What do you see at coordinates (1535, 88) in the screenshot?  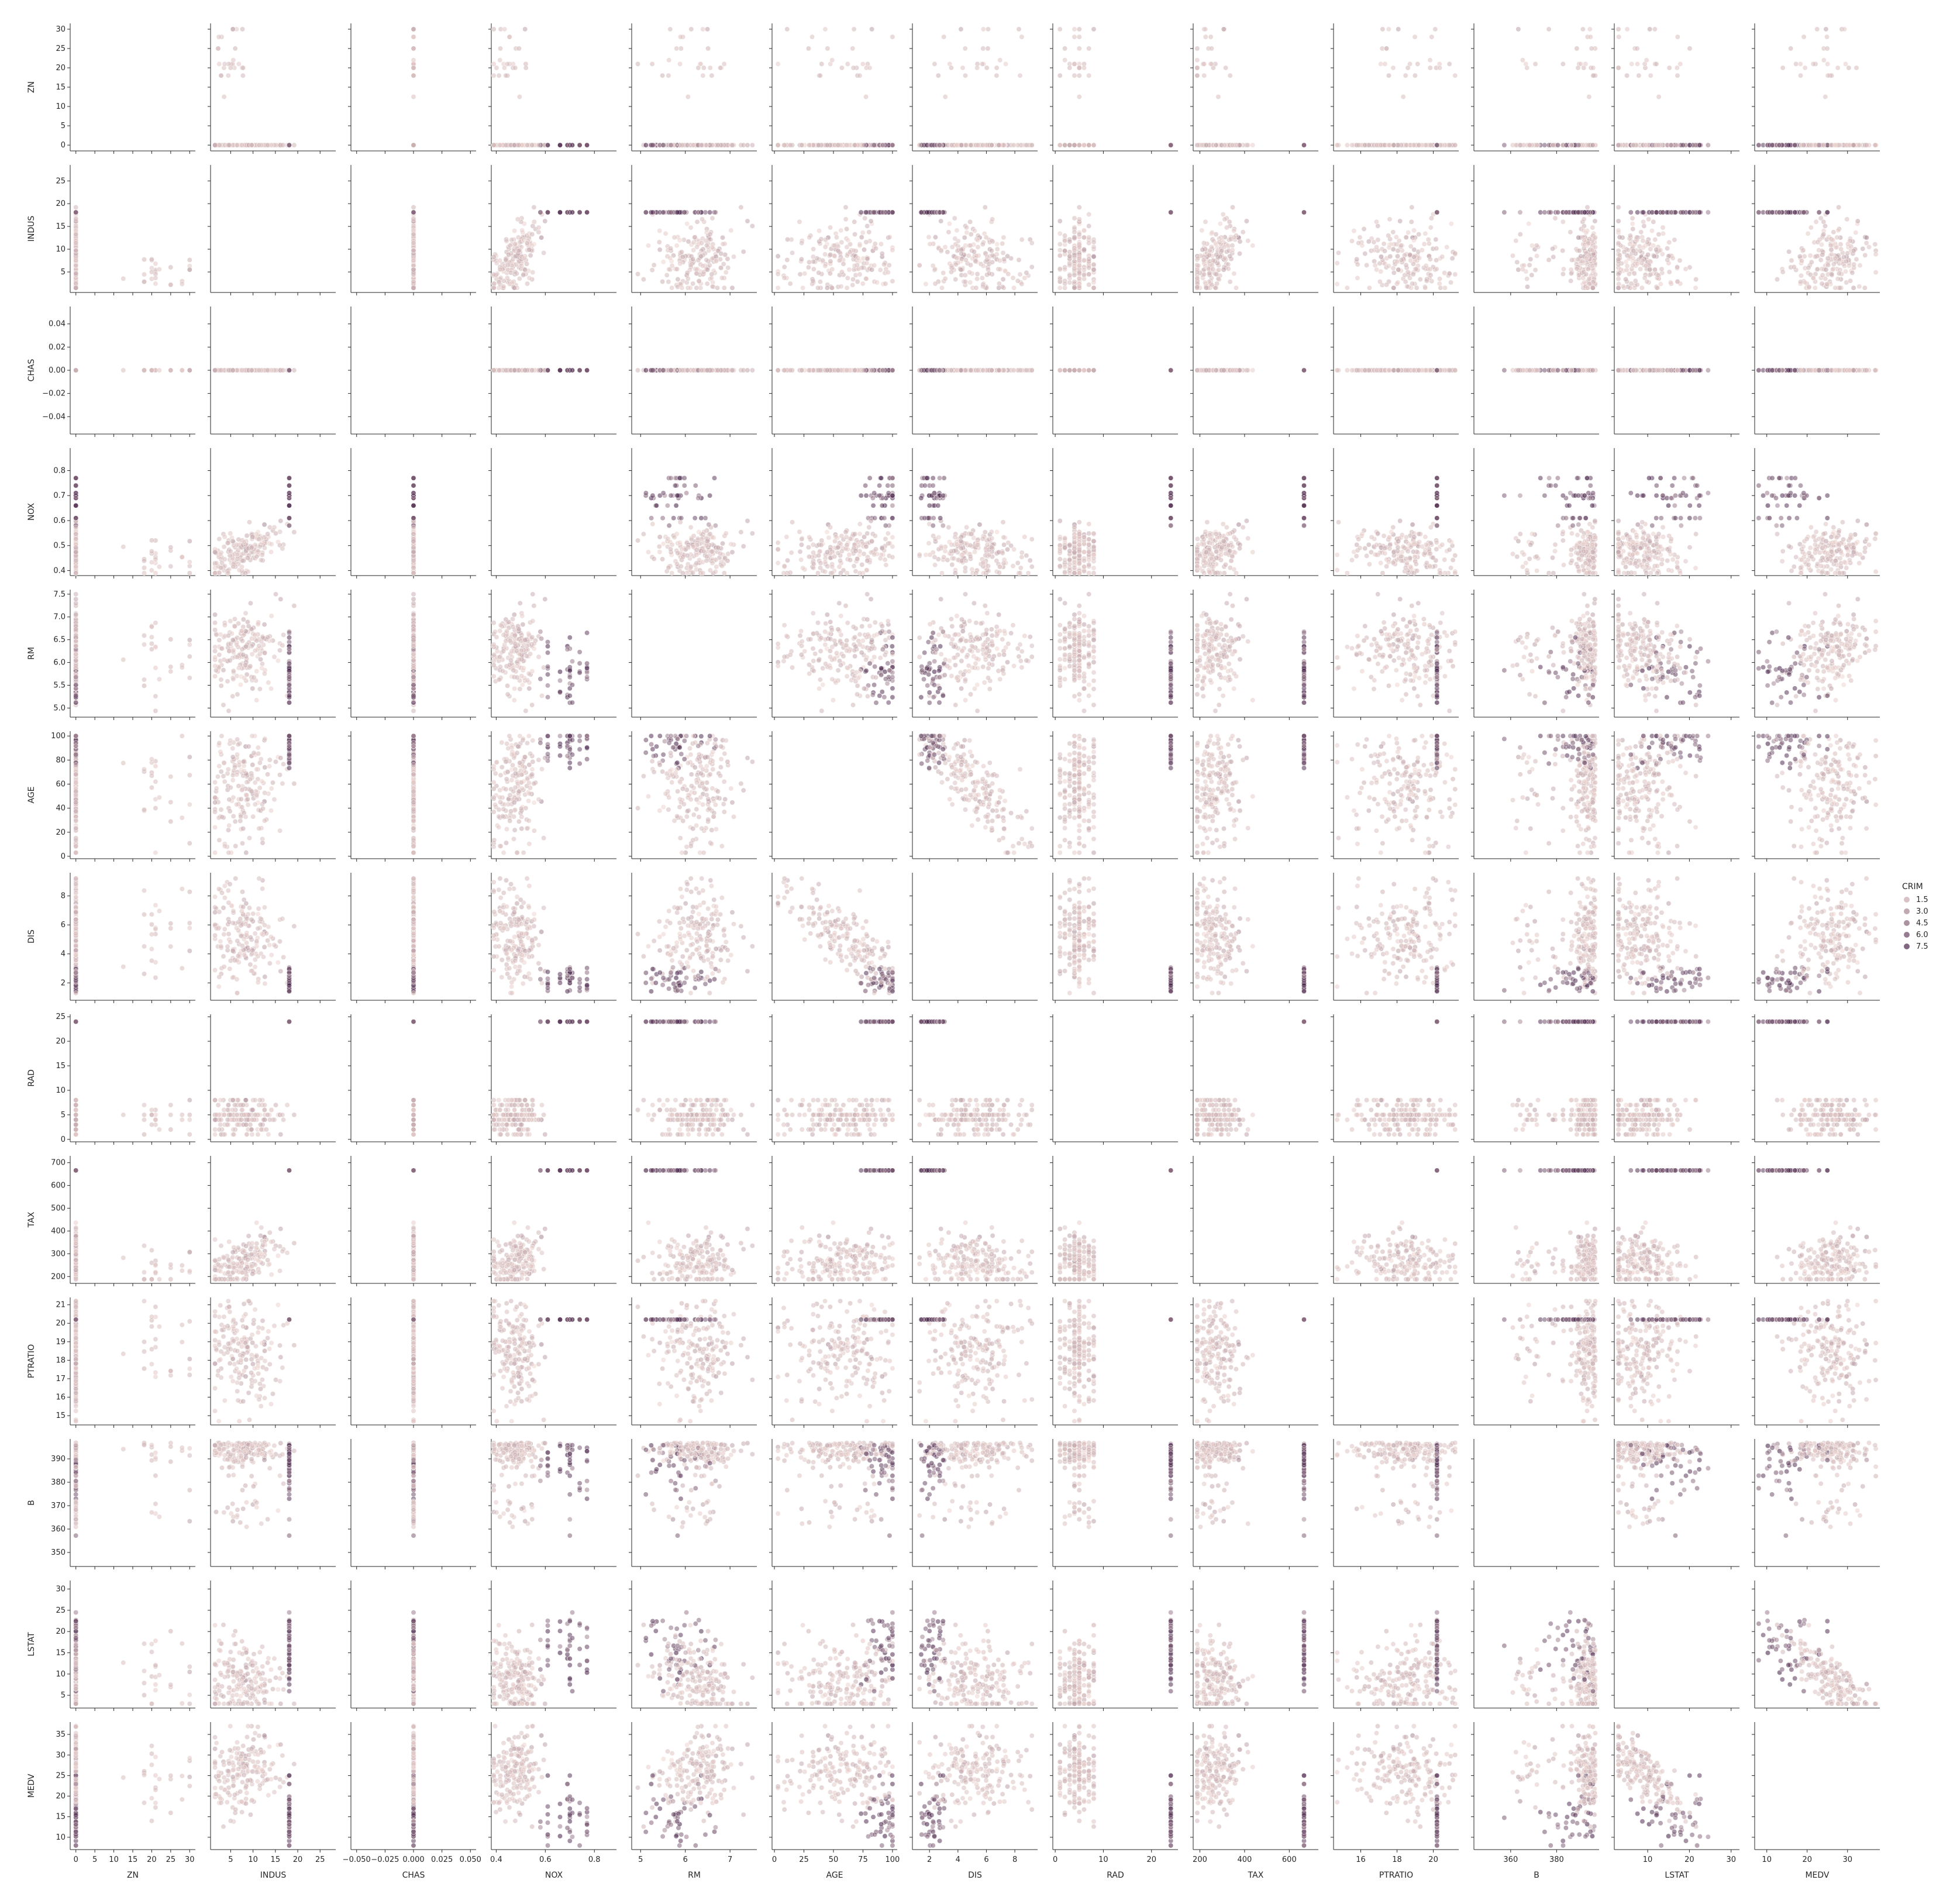 I see `panel-zn-vs-b` at bounding box center [1535, 88].